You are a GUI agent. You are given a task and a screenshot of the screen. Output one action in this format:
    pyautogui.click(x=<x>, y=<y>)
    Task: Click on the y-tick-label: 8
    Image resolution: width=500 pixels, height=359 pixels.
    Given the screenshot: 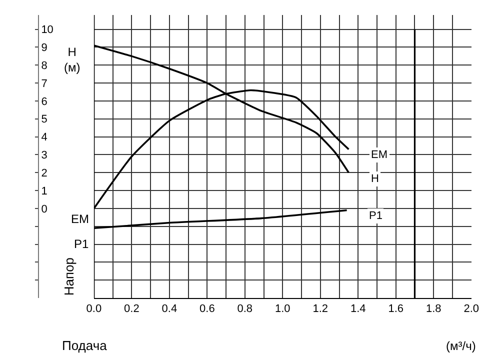 What is the action you would take?
    pyautogui.click(x=44, y=66)
    